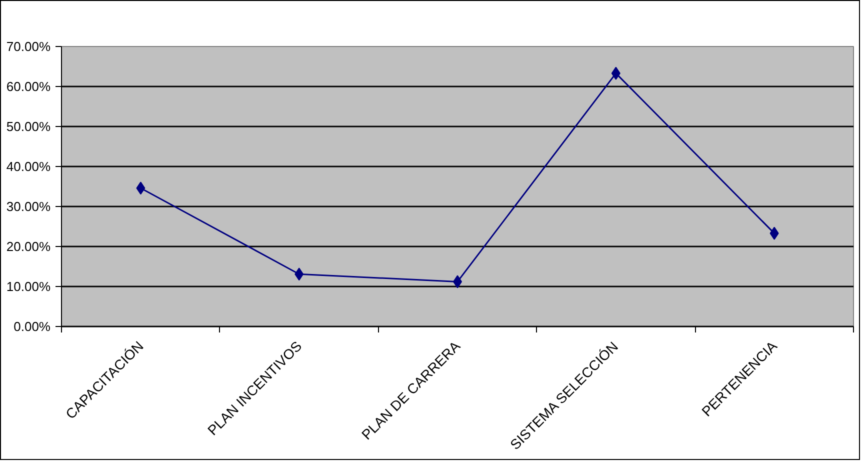  Describe the element at coordinates (28, 286) in the screenshot. I see `y-tick-label: 10.00%` at that location.